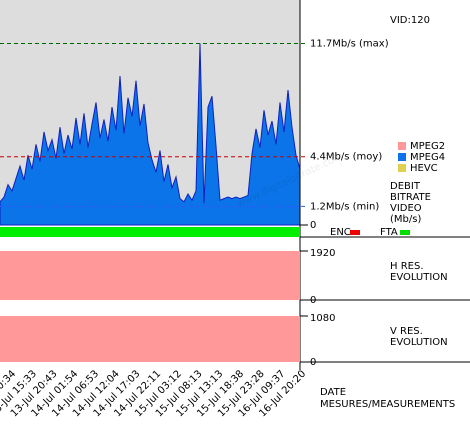 This screenshot has height=430, width=470. Describe the element at coordinates (150, 232) in the screenshot. I see `status-bar` at that location.